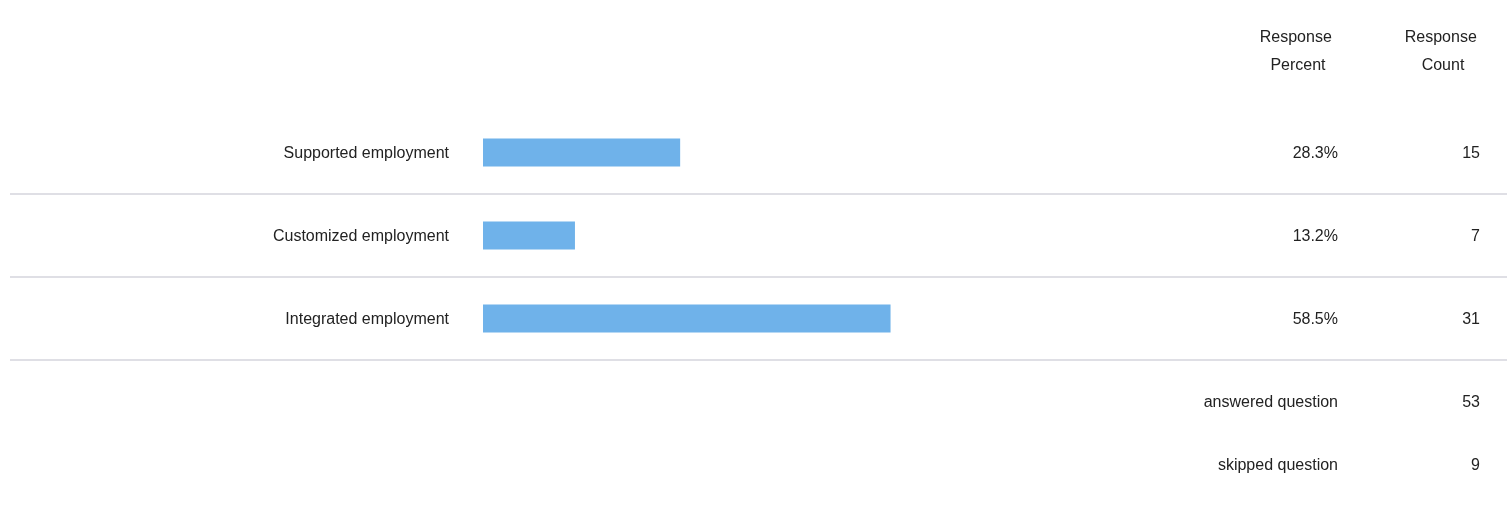 Image resolution: width=1507 pixels, height=515 pixels. I want to click on text: skipped question, so click(1277, 464).